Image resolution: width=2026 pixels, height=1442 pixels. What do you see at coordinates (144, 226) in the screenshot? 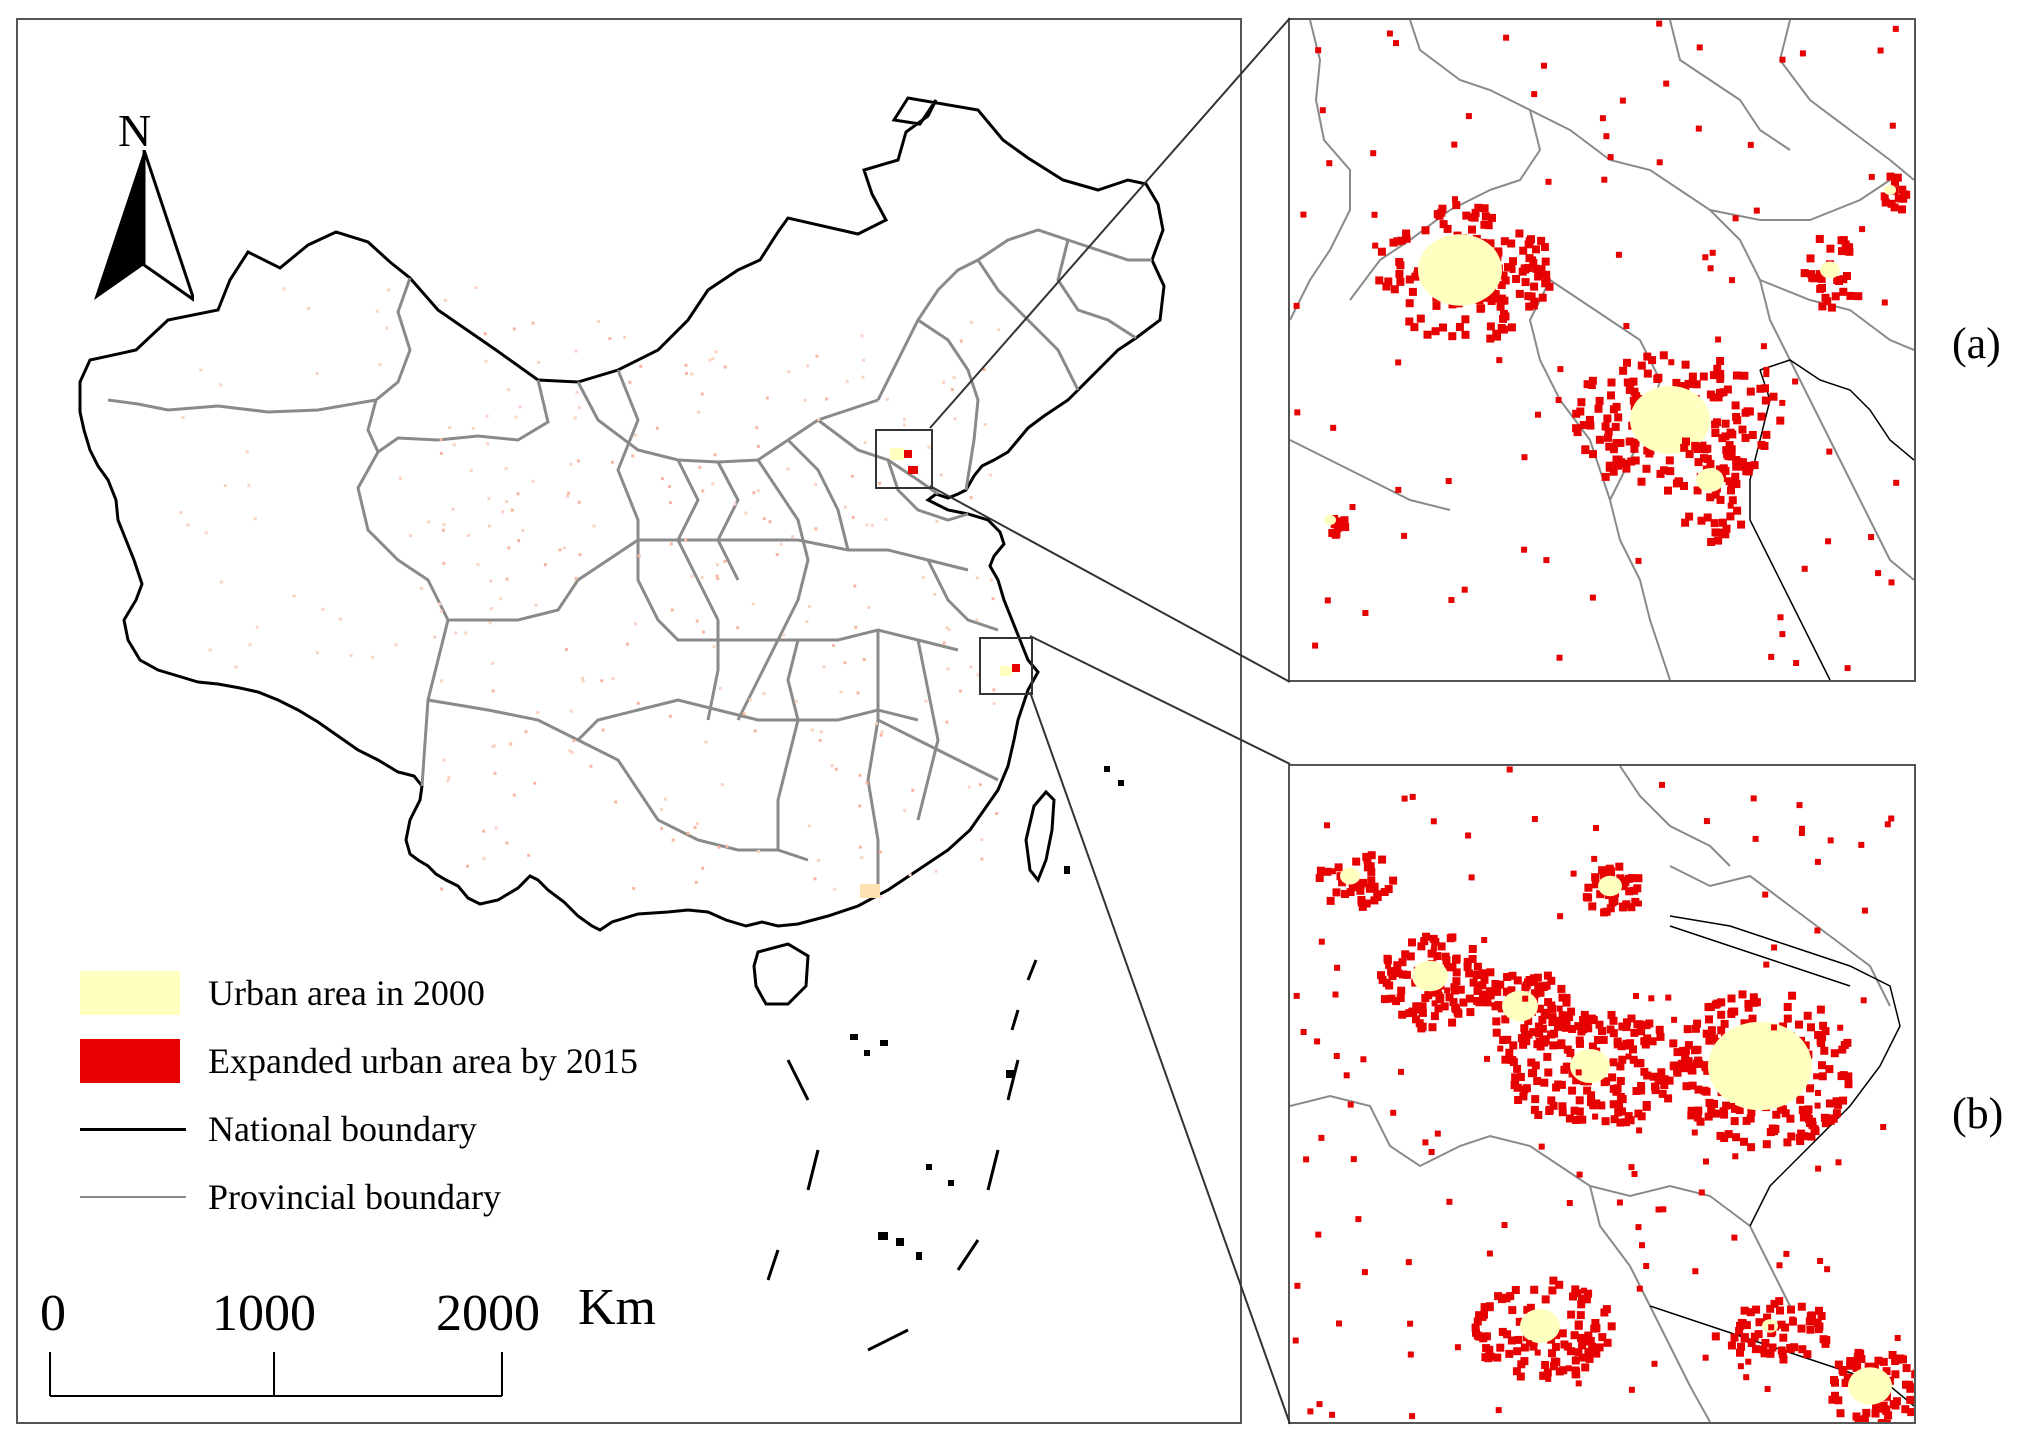
I see `north-arrow-icon` at bounding box center [144, 226].